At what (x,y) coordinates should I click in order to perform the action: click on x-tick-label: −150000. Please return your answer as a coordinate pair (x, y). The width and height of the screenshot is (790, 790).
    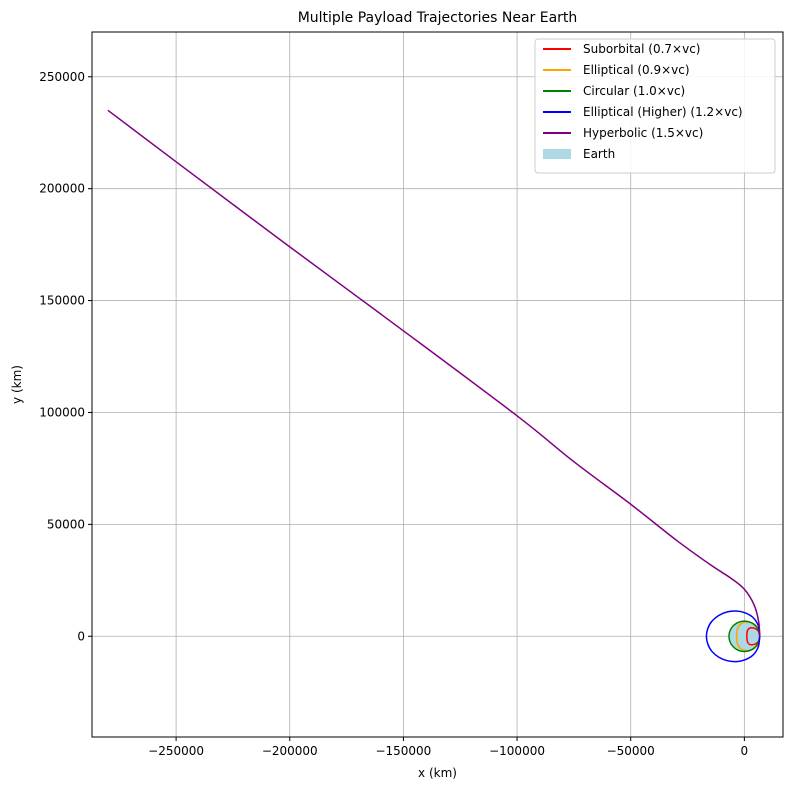
    Looking at the image, I should click on (403, 751).